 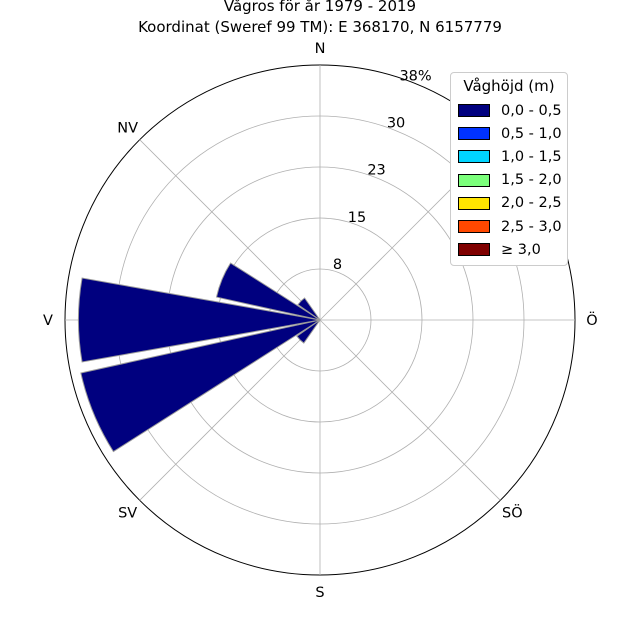 I want to click on legend-item: 1,5 - 2,0, so click(x=509, y=180).